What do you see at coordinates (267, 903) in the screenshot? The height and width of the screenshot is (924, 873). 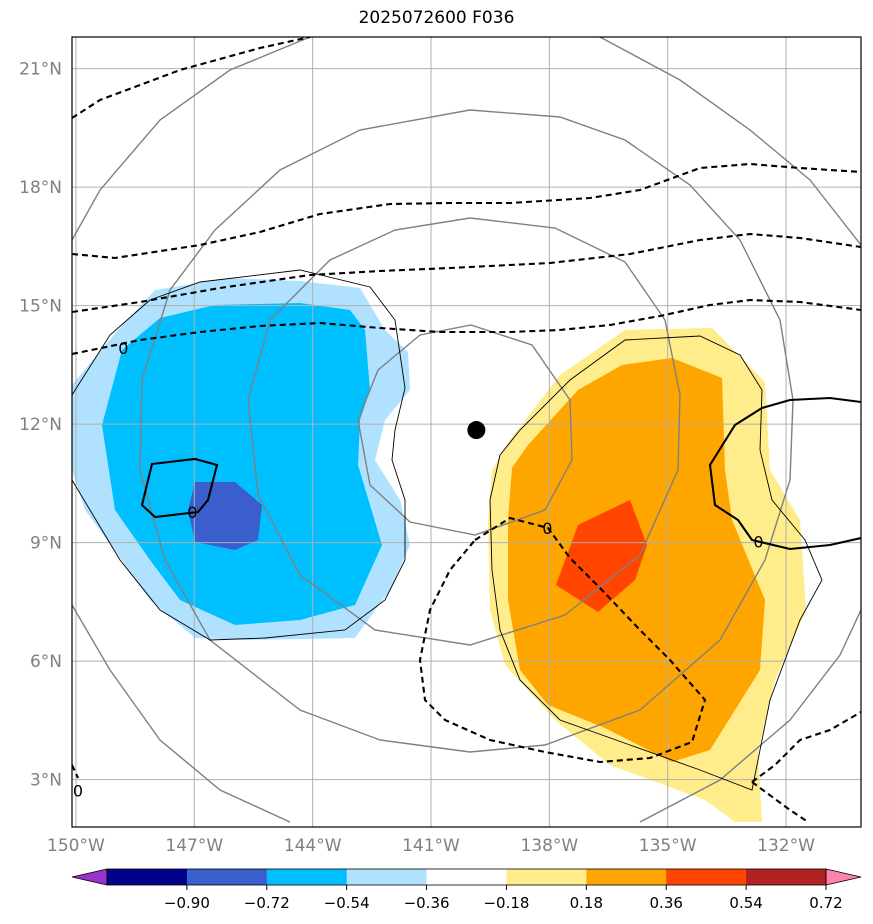 I see `colorbar-tick-label: −0.72` at bounding box center [267, 903].